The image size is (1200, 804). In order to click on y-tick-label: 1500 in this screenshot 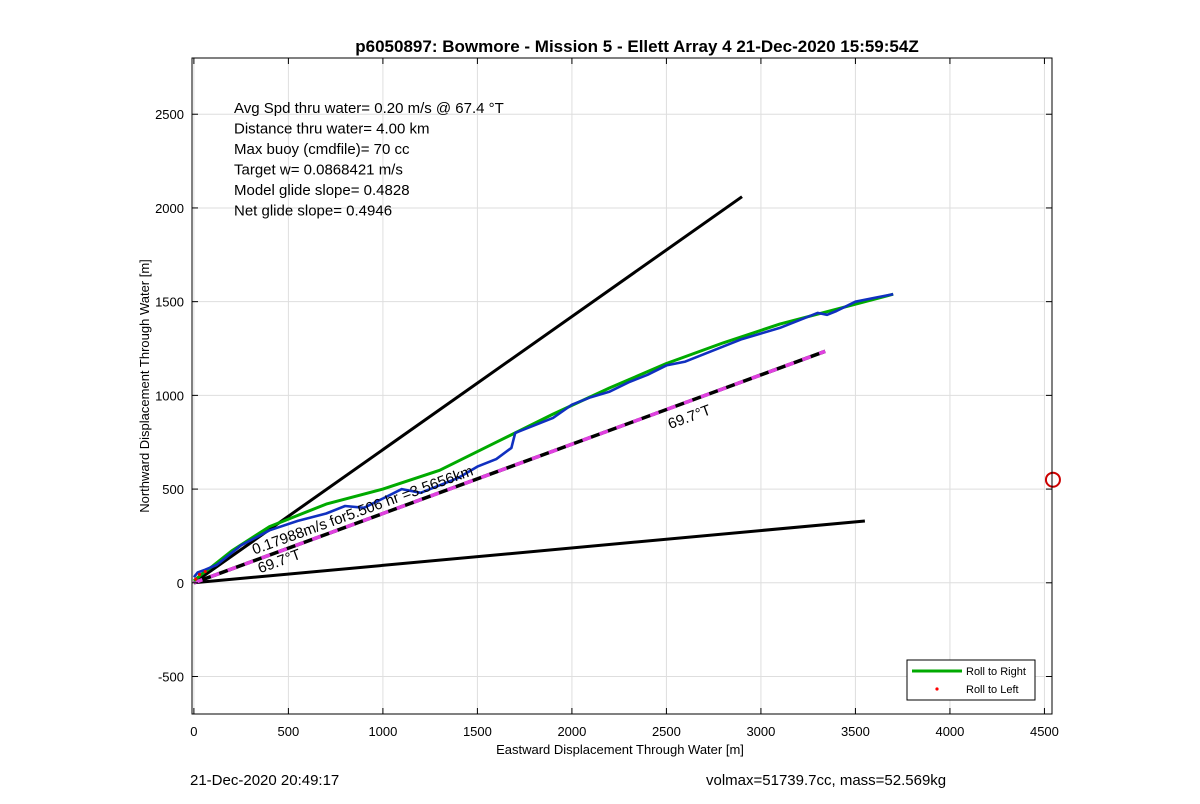, I will do `click(169, 302)`.